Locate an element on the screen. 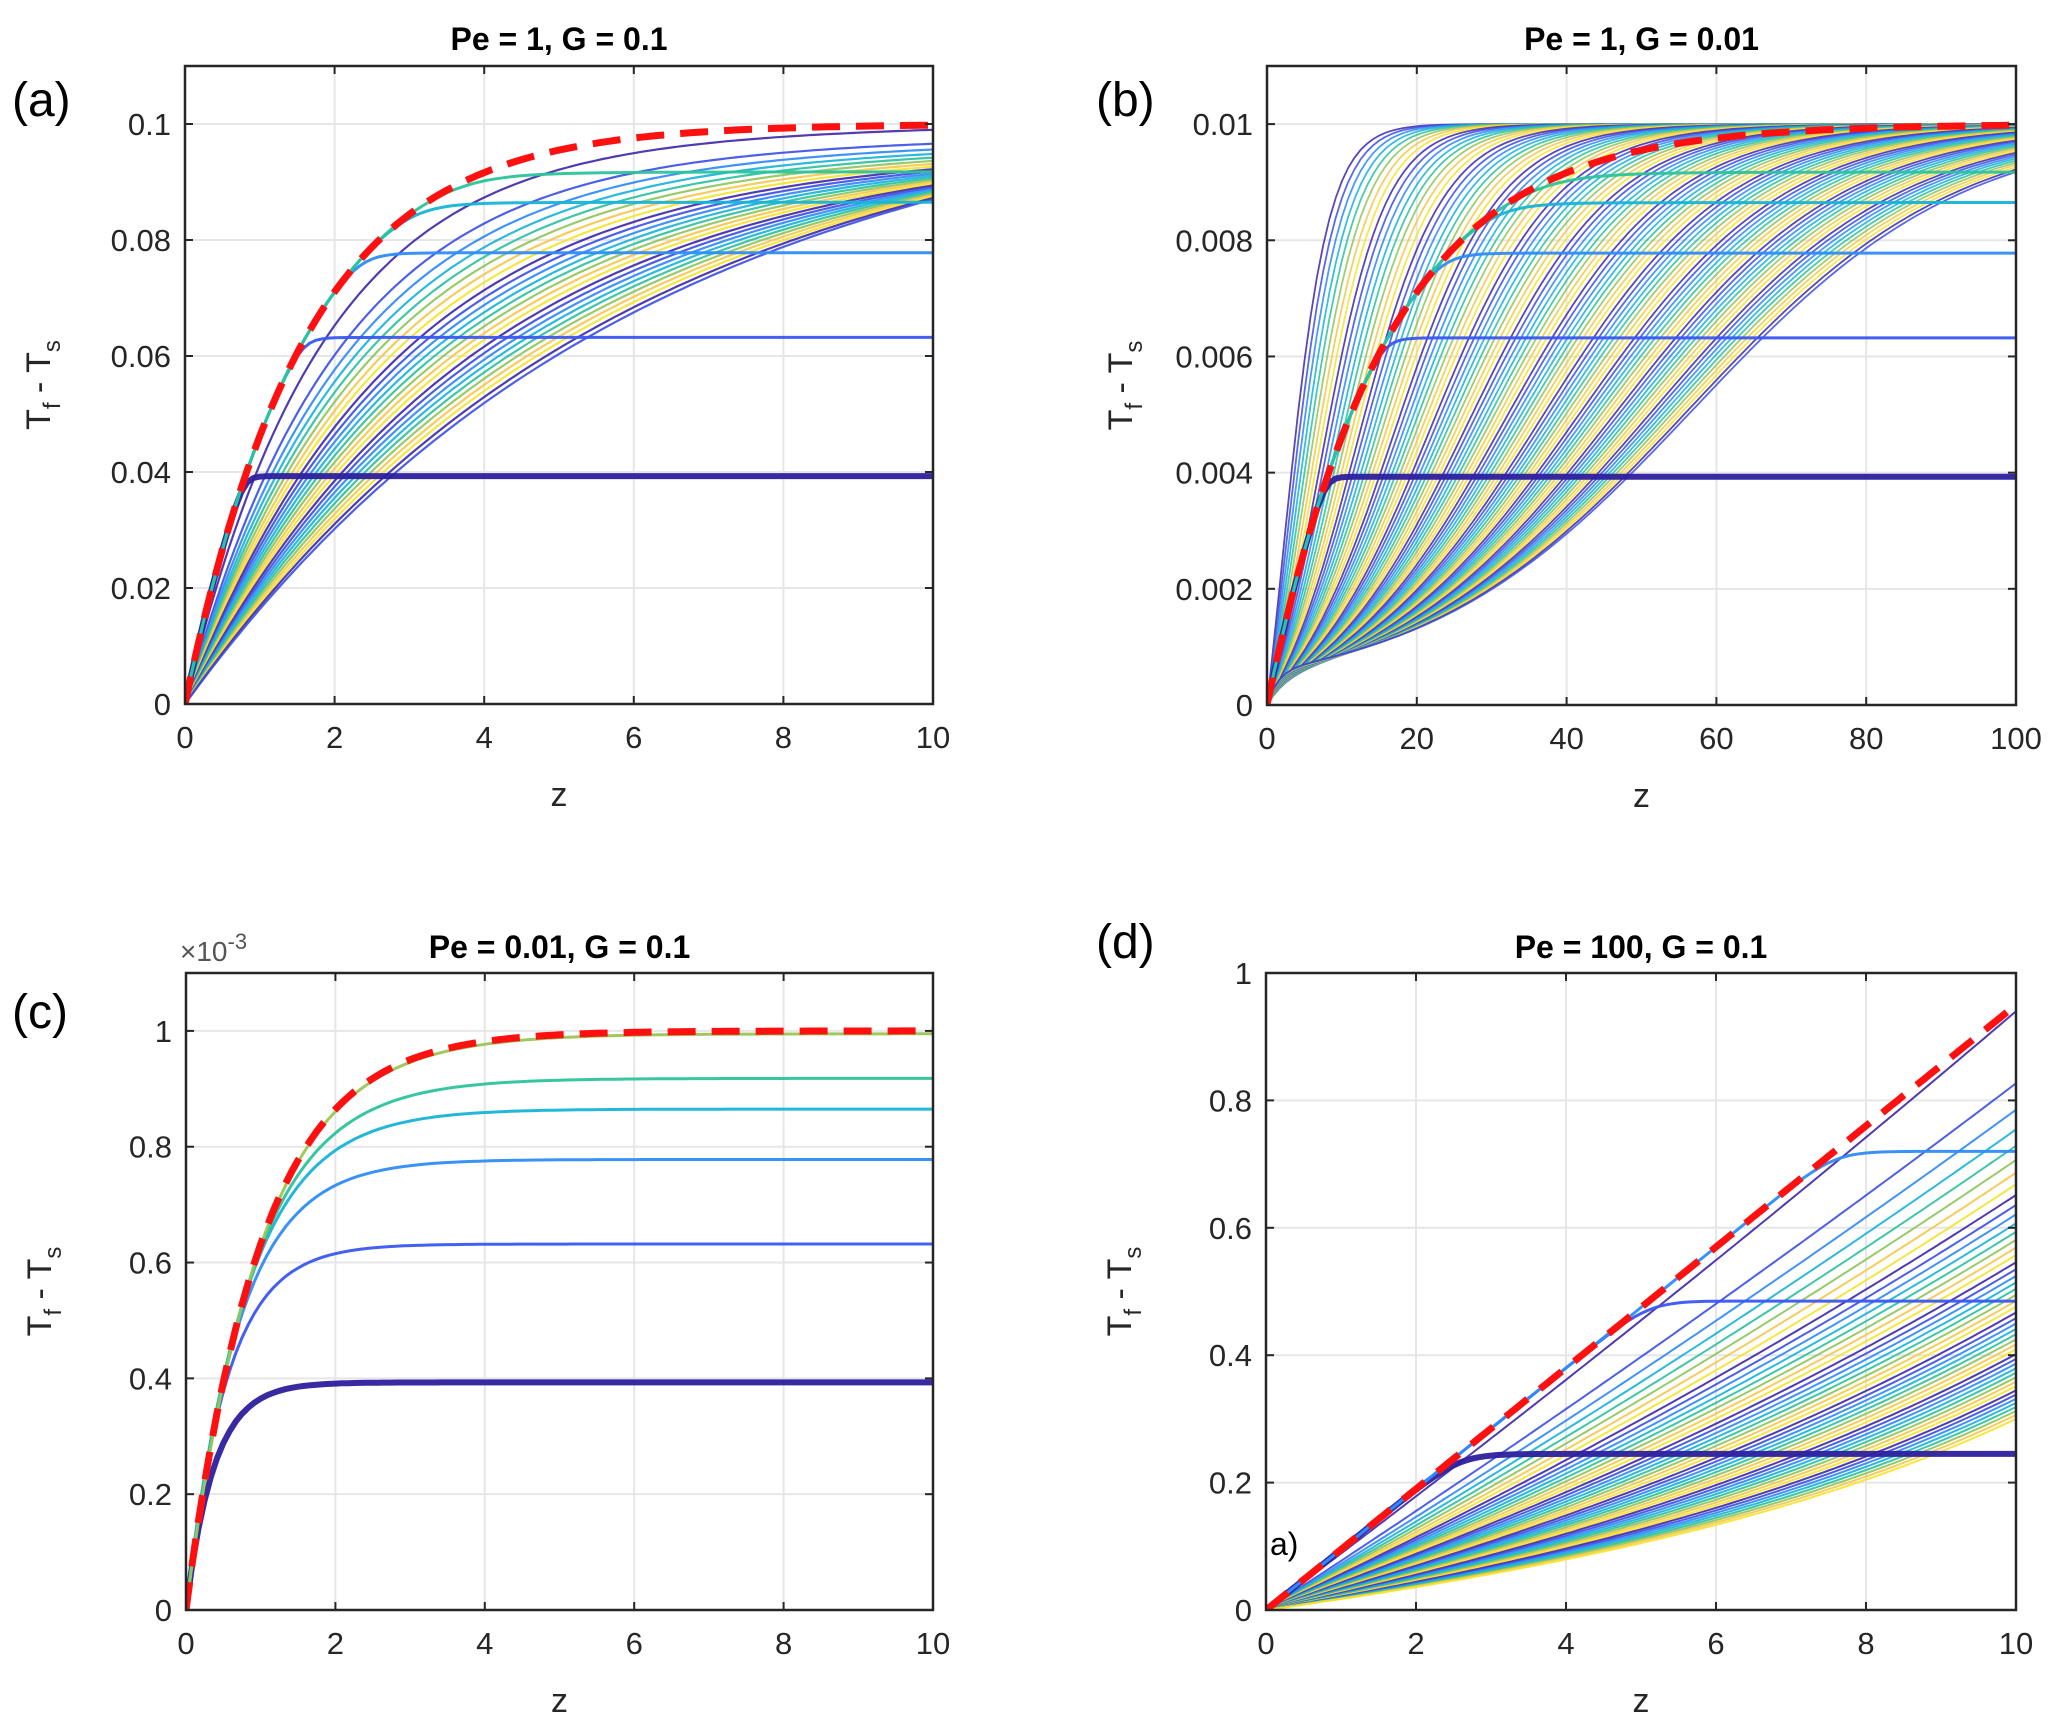 The image size is (2067, 1734). y-tick-label: 0.006 is located at coordinates (1214, 356).